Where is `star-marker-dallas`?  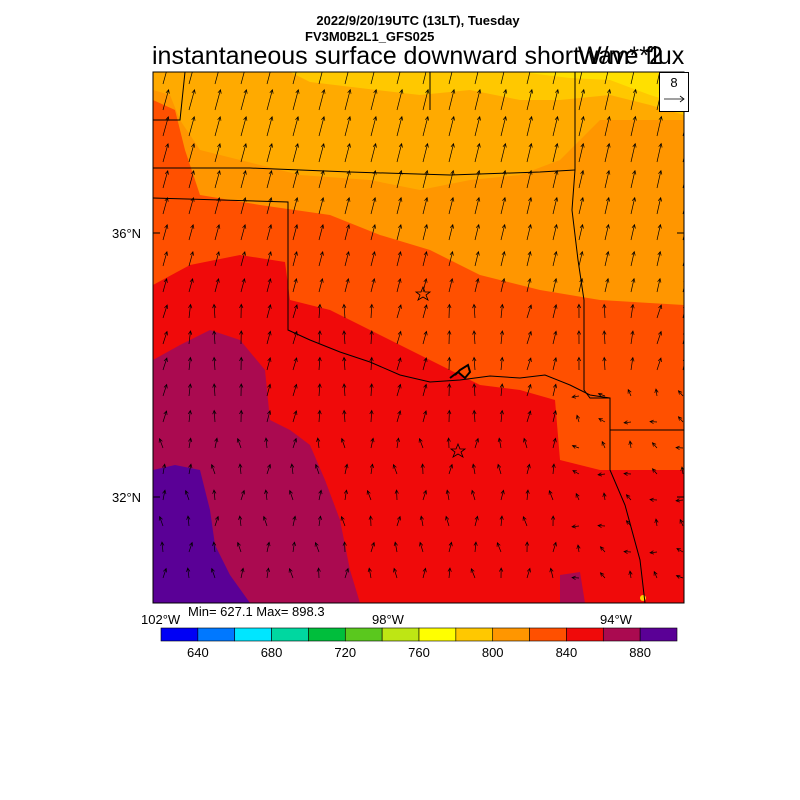
star-marker-dallas is located at coordinates (458, 450).